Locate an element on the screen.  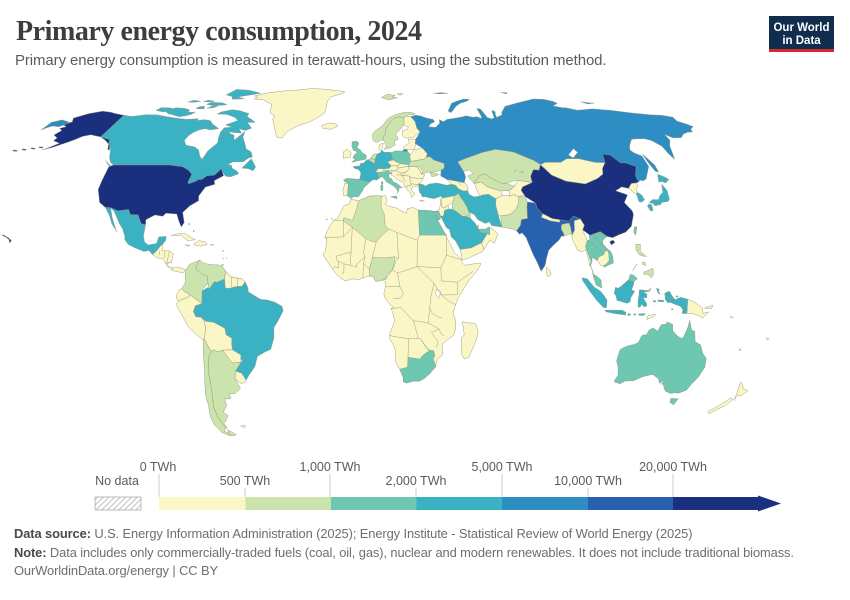
svg-text: 5,000 TWh is located at coordinates (502, 467).